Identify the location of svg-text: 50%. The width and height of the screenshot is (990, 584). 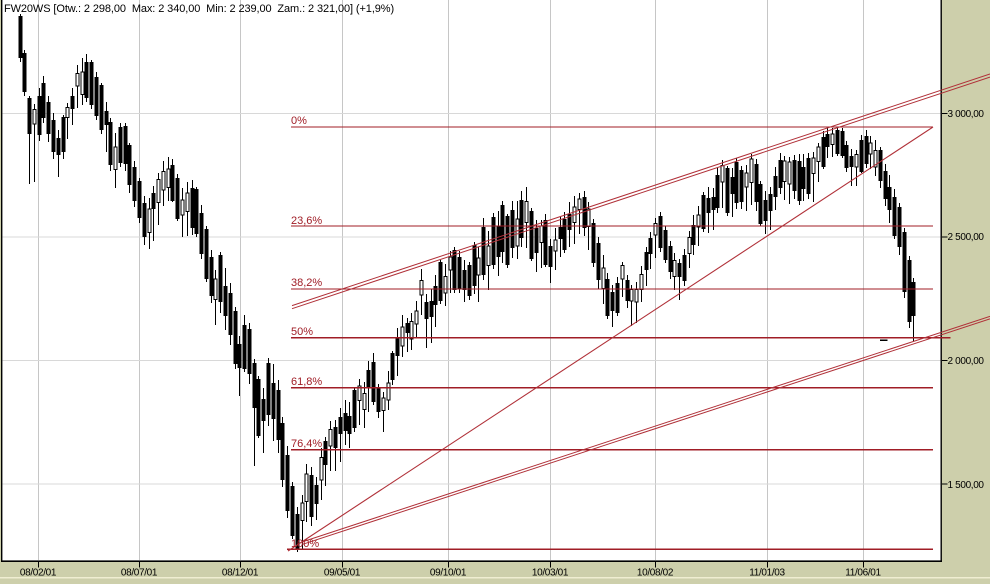
(302, 332).